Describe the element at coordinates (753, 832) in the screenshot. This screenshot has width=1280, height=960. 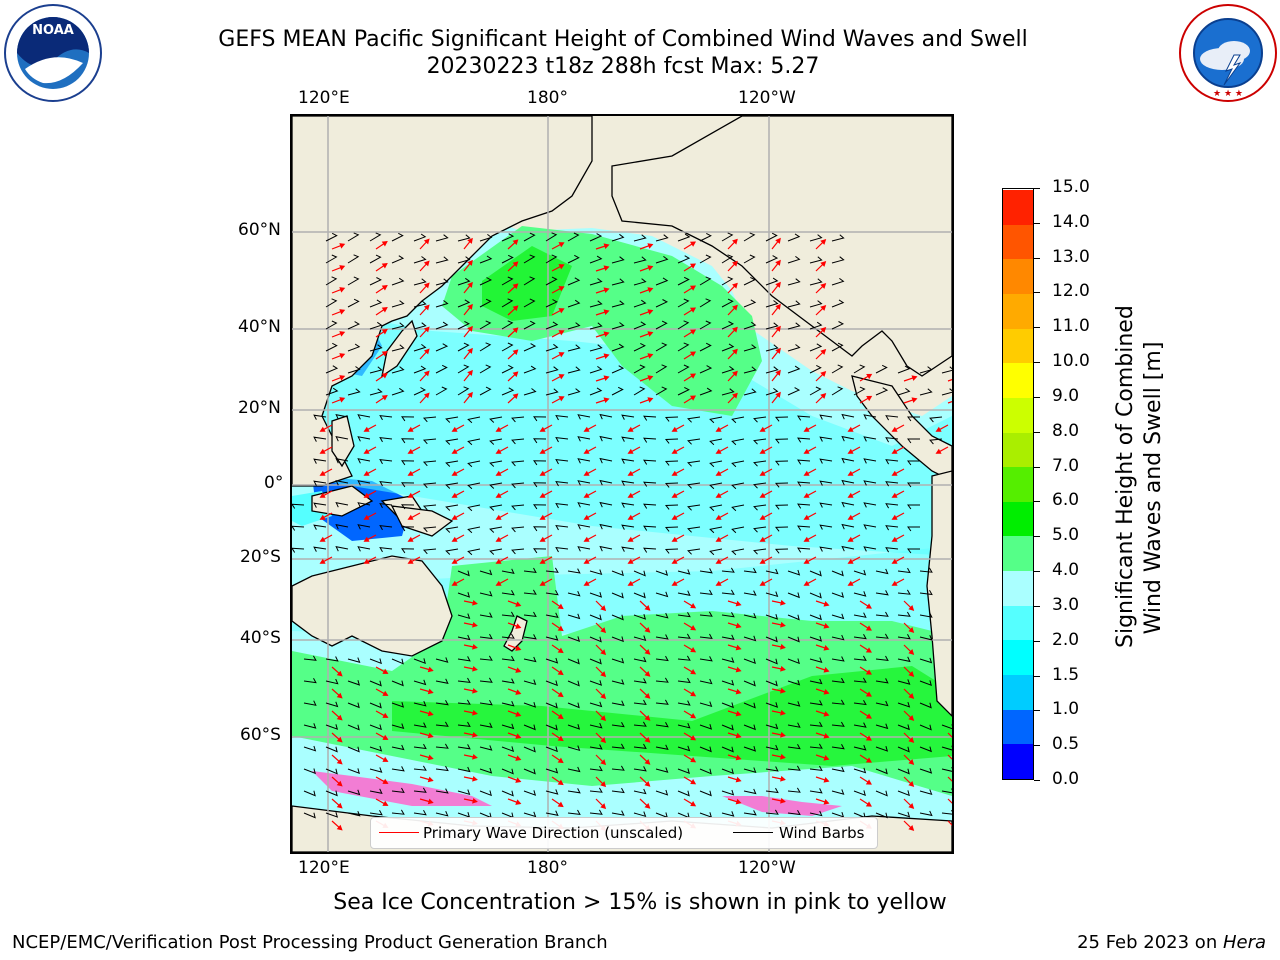
I see `legend-black-line-icon` at that location.